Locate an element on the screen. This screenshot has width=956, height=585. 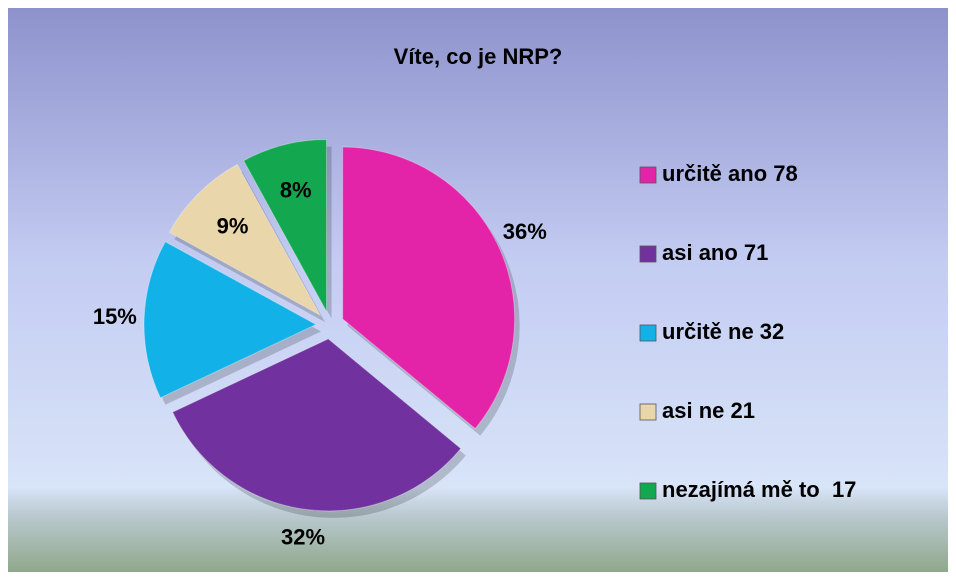
data-label: 9% is located at coordinates (233, 225).